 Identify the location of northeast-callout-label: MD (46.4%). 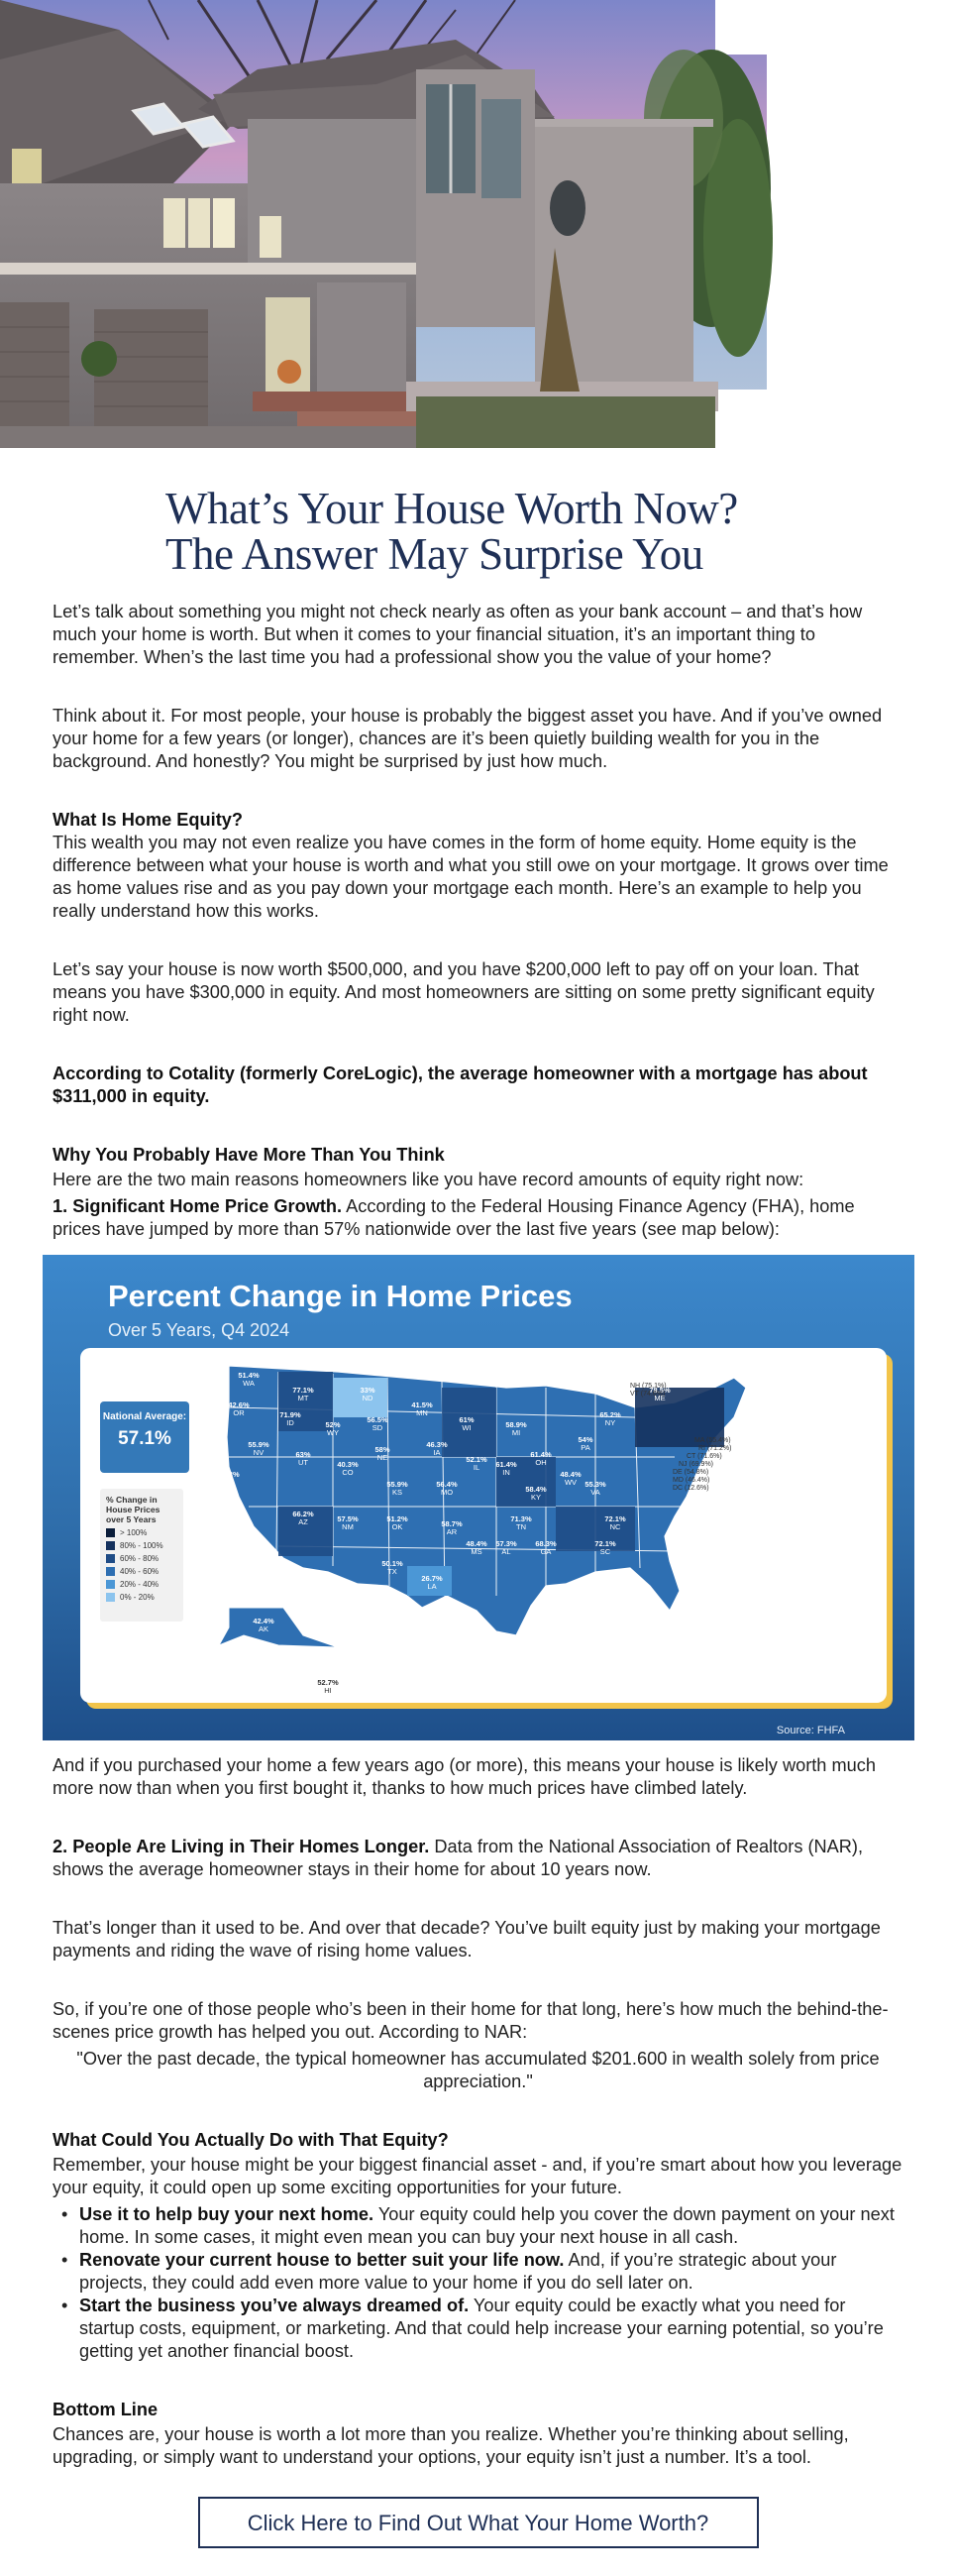
(691, 1480).